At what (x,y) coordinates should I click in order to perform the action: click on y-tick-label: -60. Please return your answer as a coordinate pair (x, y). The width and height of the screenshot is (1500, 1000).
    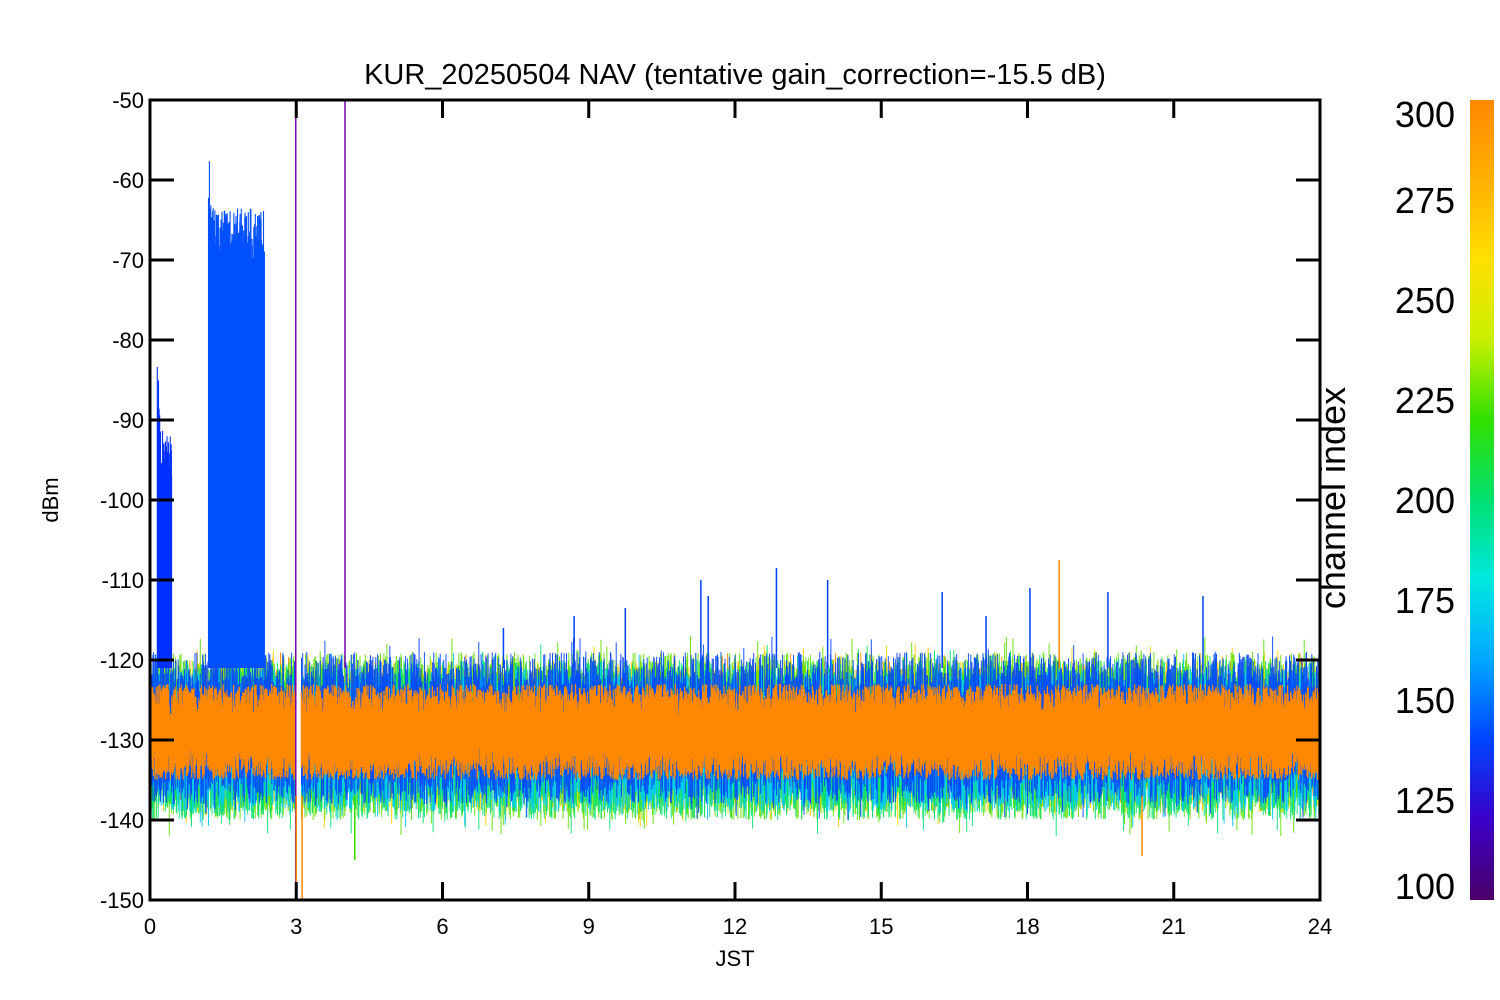
    Looking at the image, I should click on (128, 180).